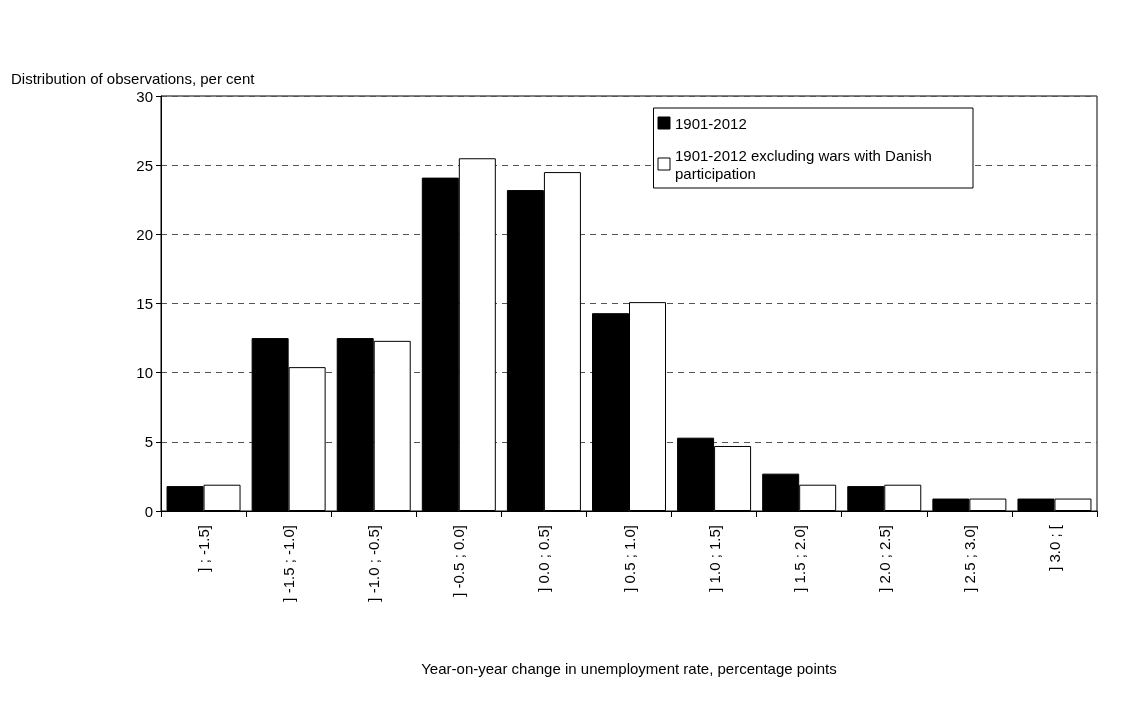 This screenshot has height=702, width=1131. Describe the element at coordinates (459, 561) in the screenshot. I see `x-tick-label: ] -0.5 ; 0.0]` at that location.